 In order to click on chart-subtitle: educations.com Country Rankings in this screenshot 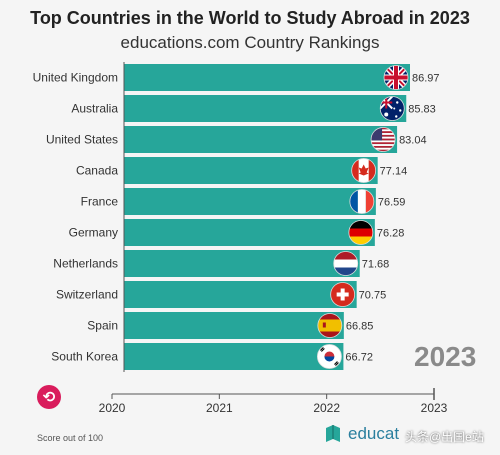, I will do `click(250, 42)`.